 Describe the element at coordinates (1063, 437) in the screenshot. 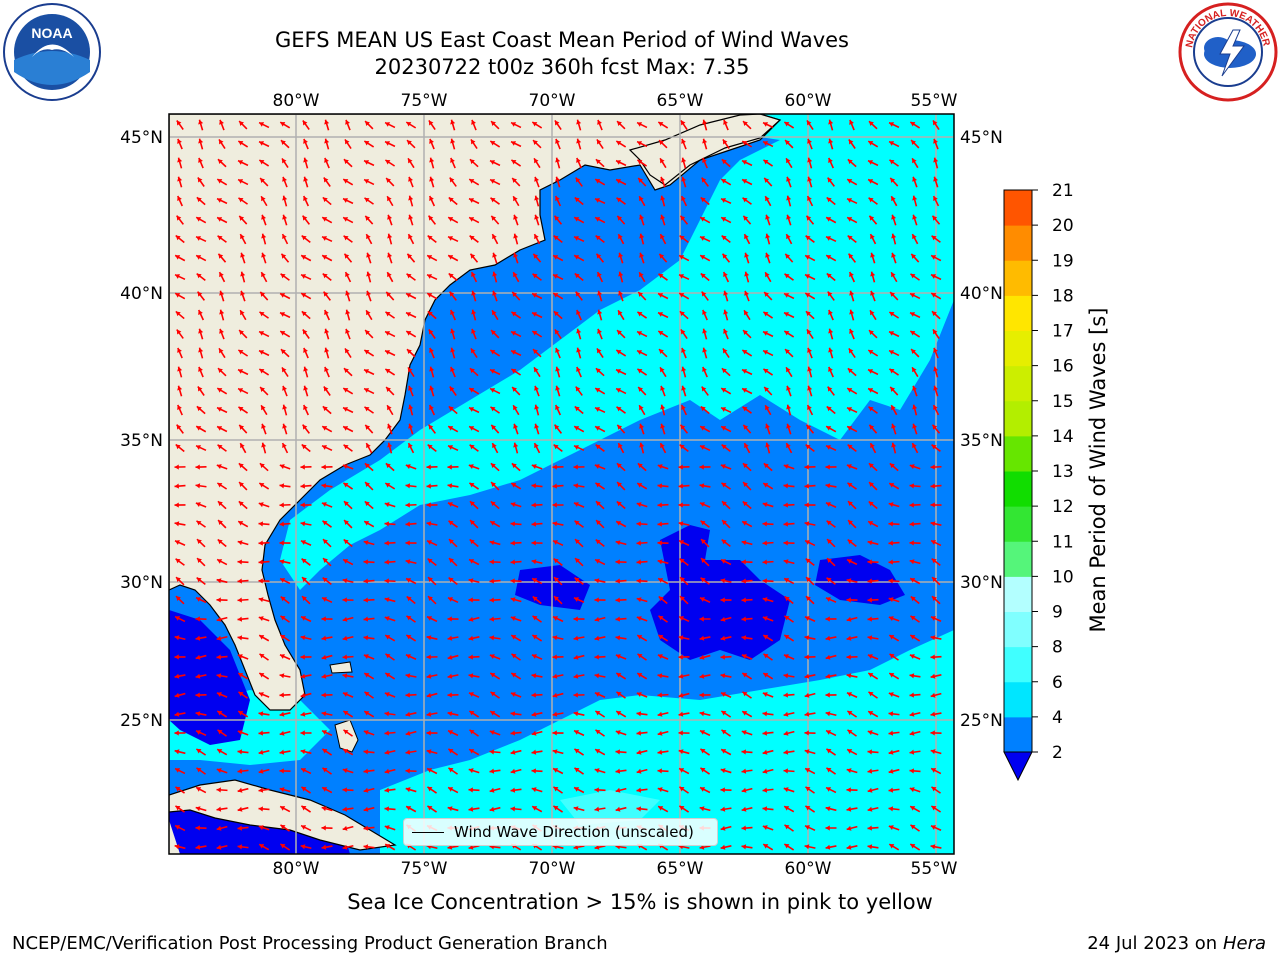

I see `colorbar-tick-label: 14` at that location.